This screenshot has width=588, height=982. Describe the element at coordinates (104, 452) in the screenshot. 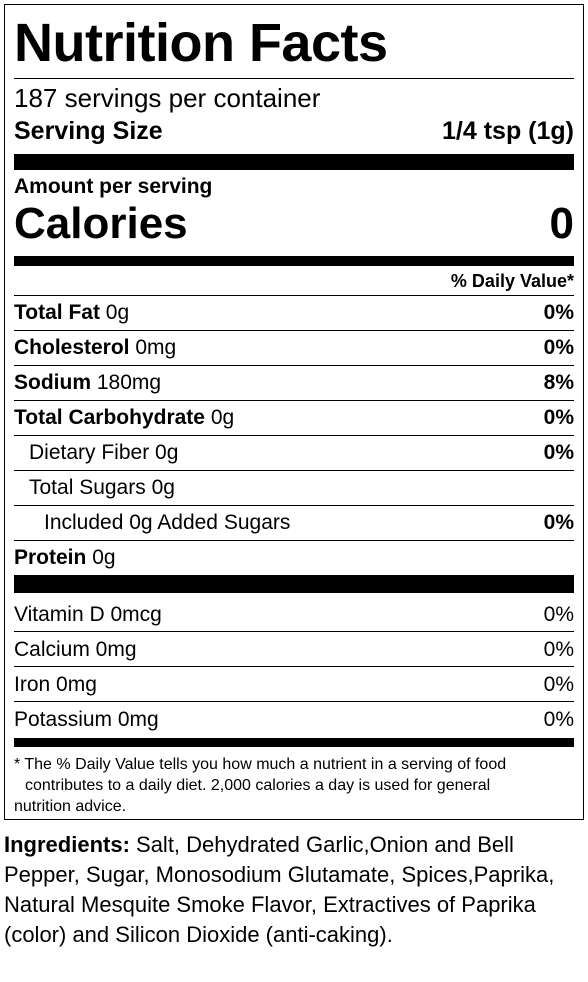

I see `nutrient-name: Dietary Fiber 0g` at that location.